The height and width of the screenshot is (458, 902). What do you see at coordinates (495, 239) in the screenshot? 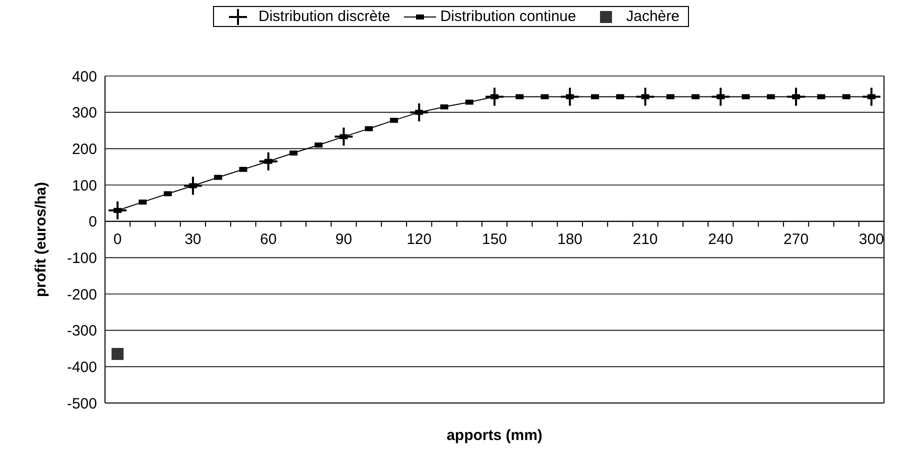
I see `x-tick-label: 150` at bounding box center [495, 239].